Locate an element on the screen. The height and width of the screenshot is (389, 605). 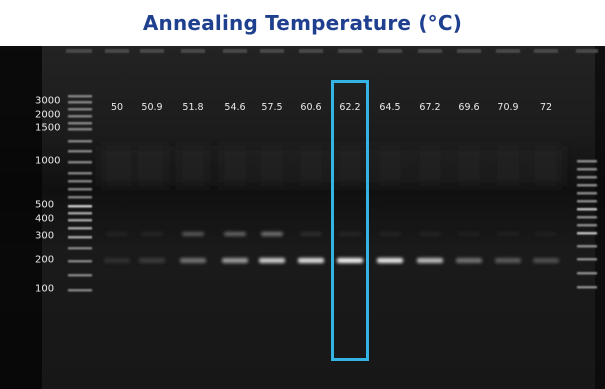
lane-temp-label: 70.9 is located at coordinates (508, 107).